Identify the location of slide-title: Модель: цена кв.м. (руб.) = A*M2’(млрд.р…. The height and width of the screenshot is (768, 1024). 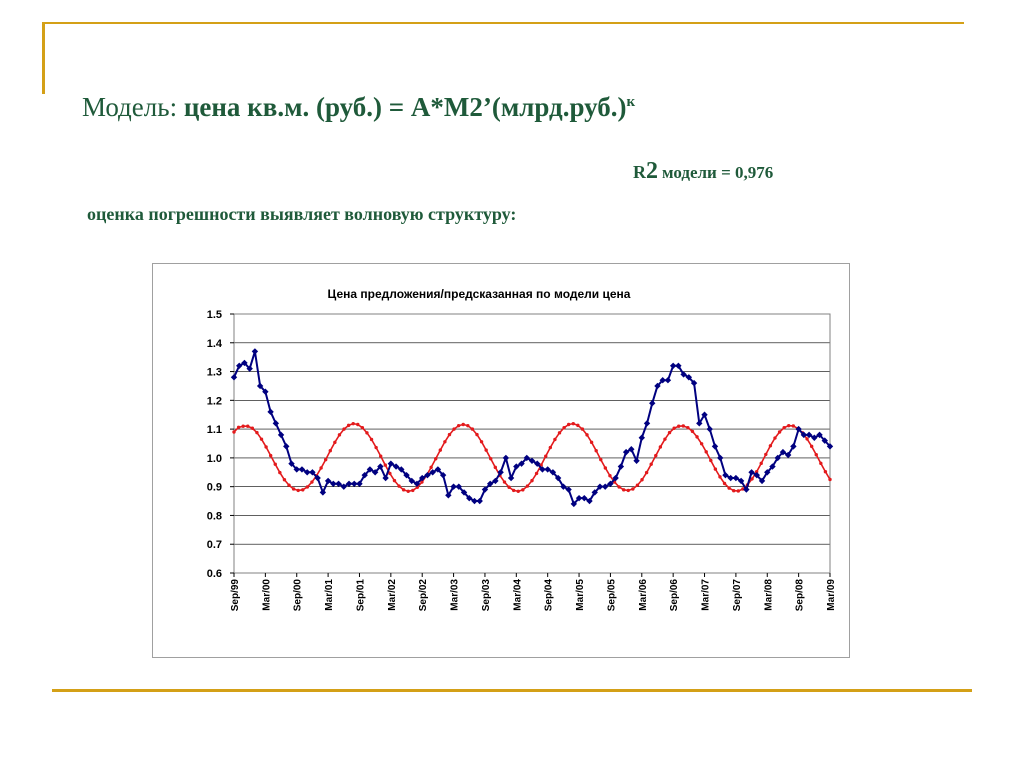
(358, 107).